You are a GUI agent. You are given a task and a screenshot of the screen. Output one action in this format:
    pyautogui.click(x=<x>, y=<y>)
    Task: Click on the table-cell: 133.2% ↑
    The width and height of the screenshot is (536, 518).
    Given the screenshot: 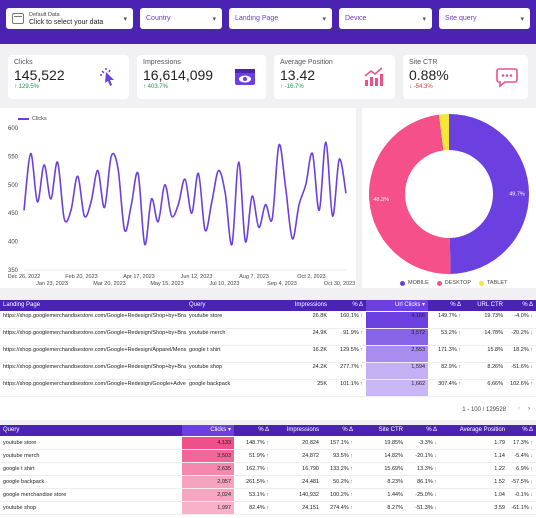 What is the action you would take?
    pyautogui.click(x=341, y=469)
    